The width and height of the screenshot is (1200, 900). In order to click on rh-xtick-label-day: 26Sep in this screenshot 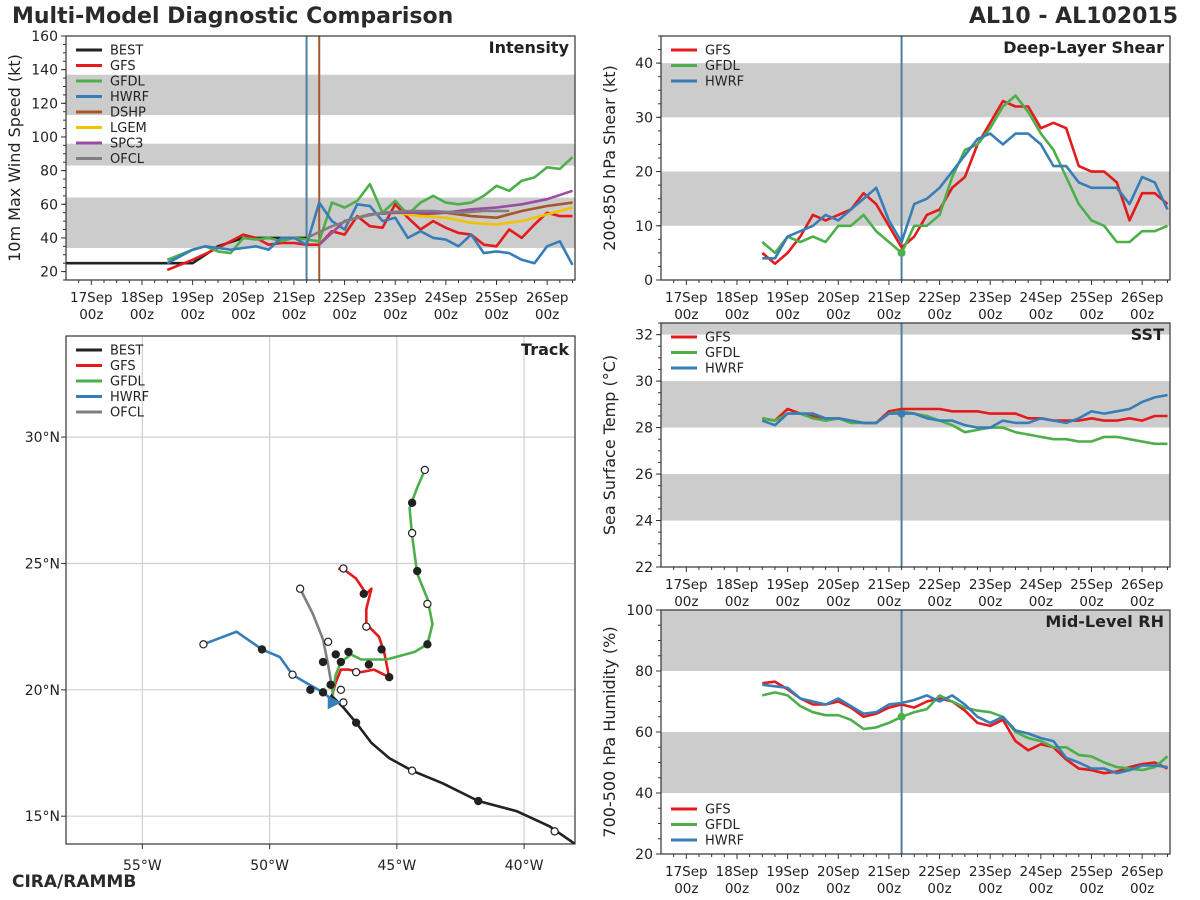, I will do `click(1142, 872)`.